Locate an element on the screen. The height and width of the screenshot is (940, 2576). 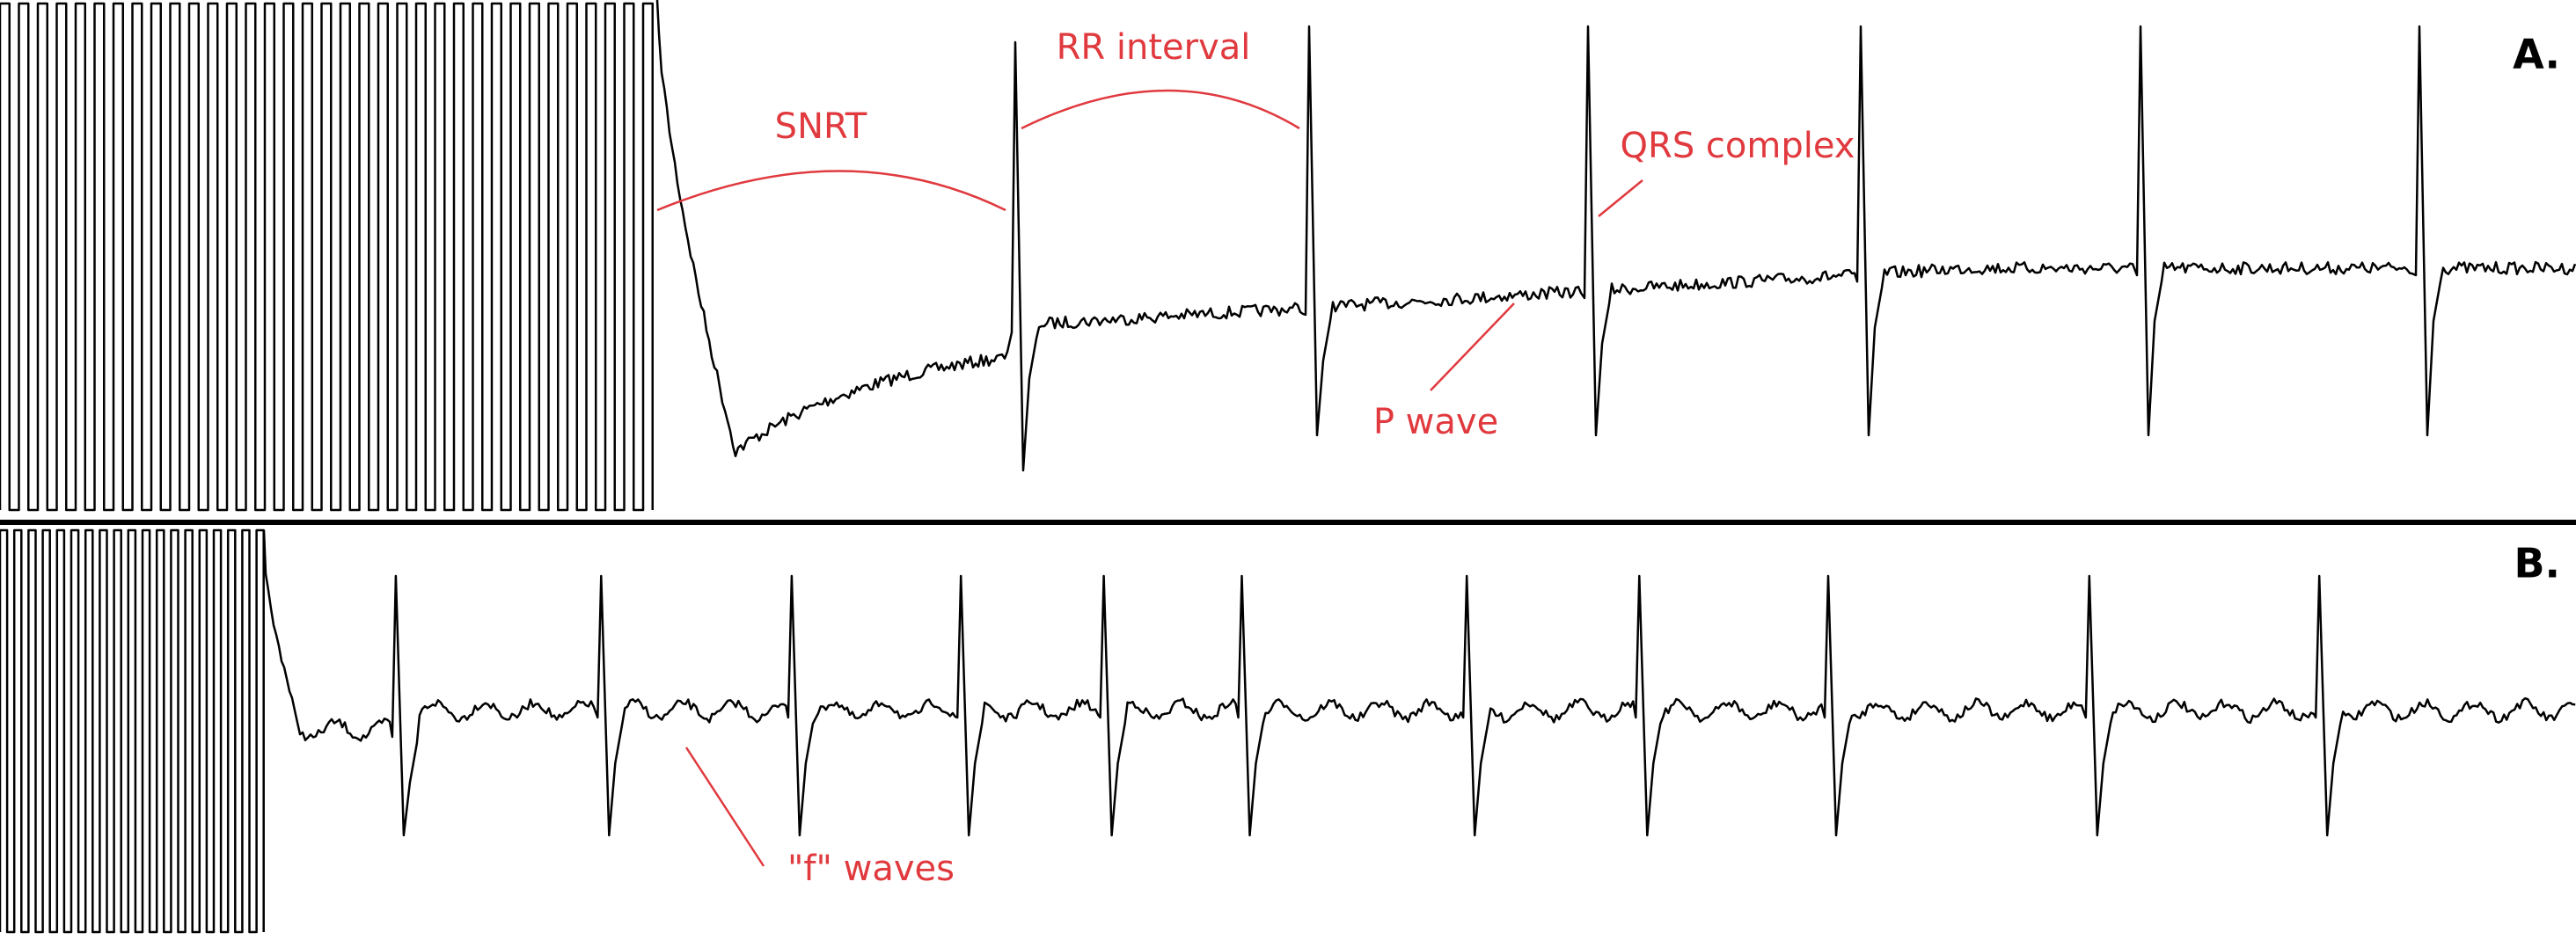
rr-label: RR interval is located at coordinates (1154, 47).